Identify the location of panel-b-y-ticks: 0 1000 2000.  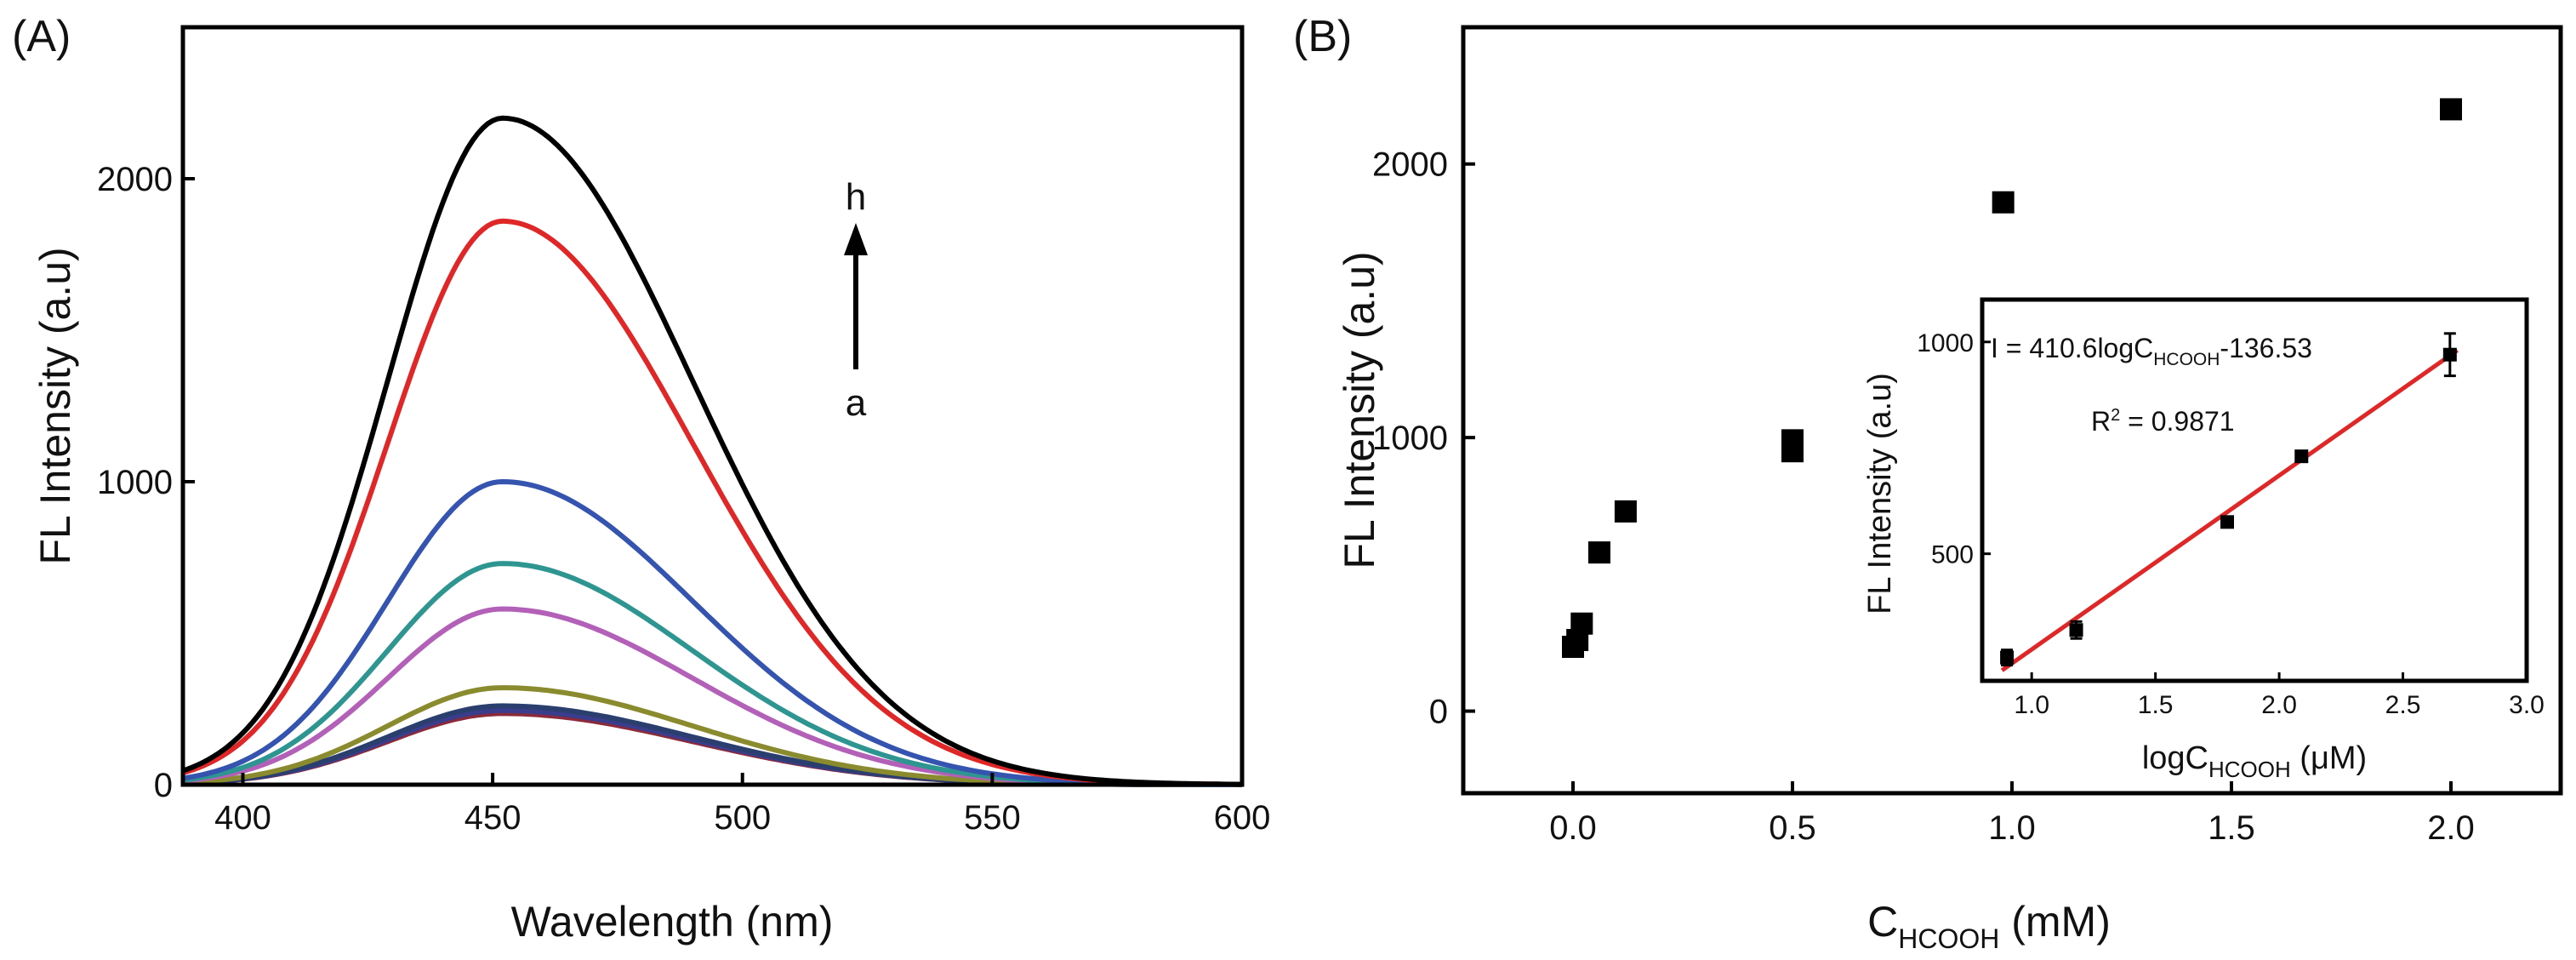
(1424, 439).